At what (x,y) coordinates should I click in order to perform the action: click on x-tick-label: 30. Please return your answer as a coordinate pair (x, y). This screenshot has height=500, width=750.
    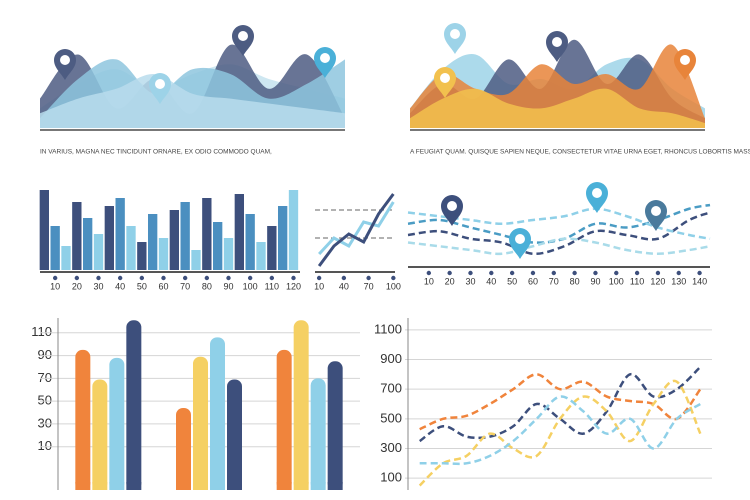
    Looking at the image, I should click on (98, 286).